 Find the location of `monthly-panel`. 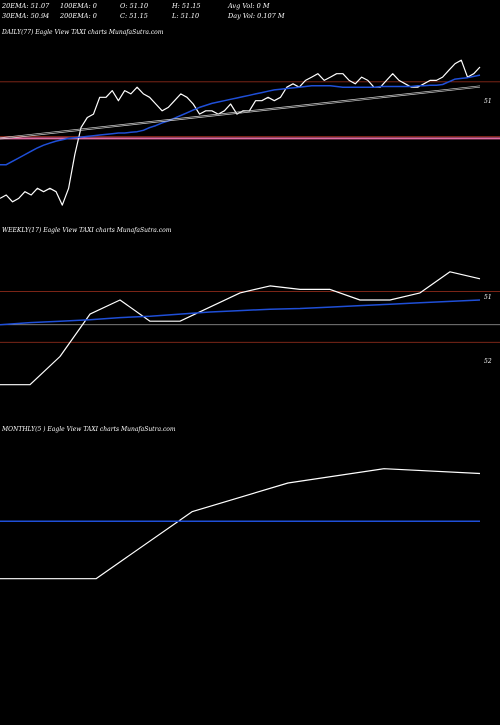

monthly-panel is located at coordinates (240, 524).